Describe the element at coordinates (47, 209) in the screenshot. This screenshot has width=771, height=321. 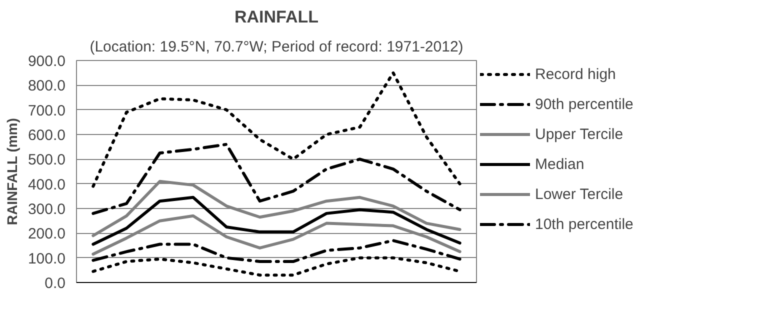
I see `y-tick-label: 300.0` at that location.